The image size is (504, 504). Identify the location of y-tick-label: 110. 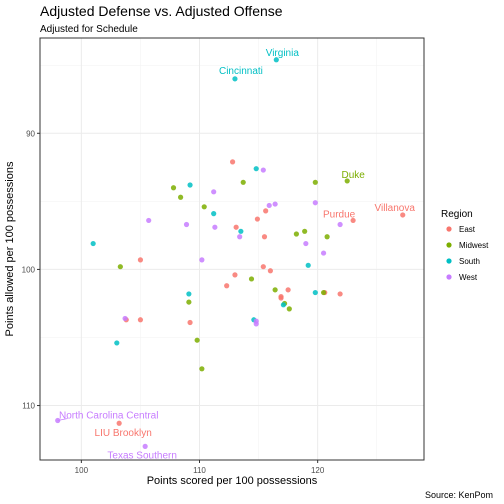
(28, 406).